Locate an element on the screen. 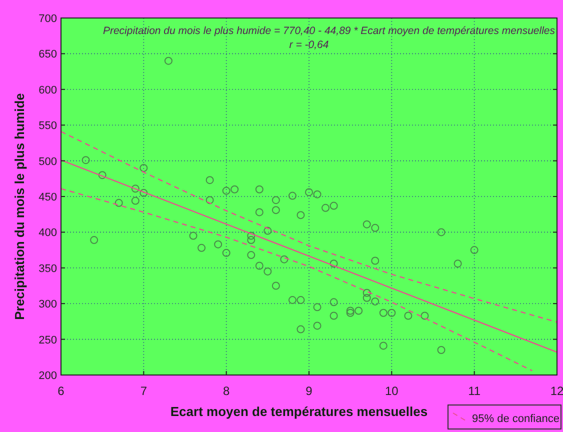 This screenshot has height=432, width=563. x-tick-label: 8 is located at coordinates (226, 391).